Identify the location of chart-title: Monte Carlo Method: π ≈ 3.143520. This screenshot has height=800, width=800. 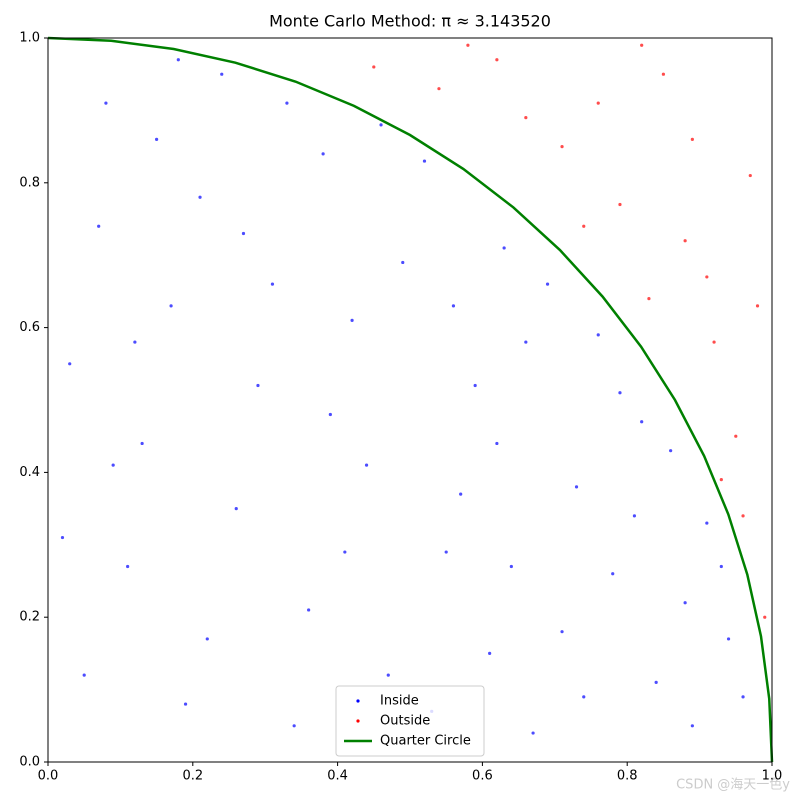
(410, 21).